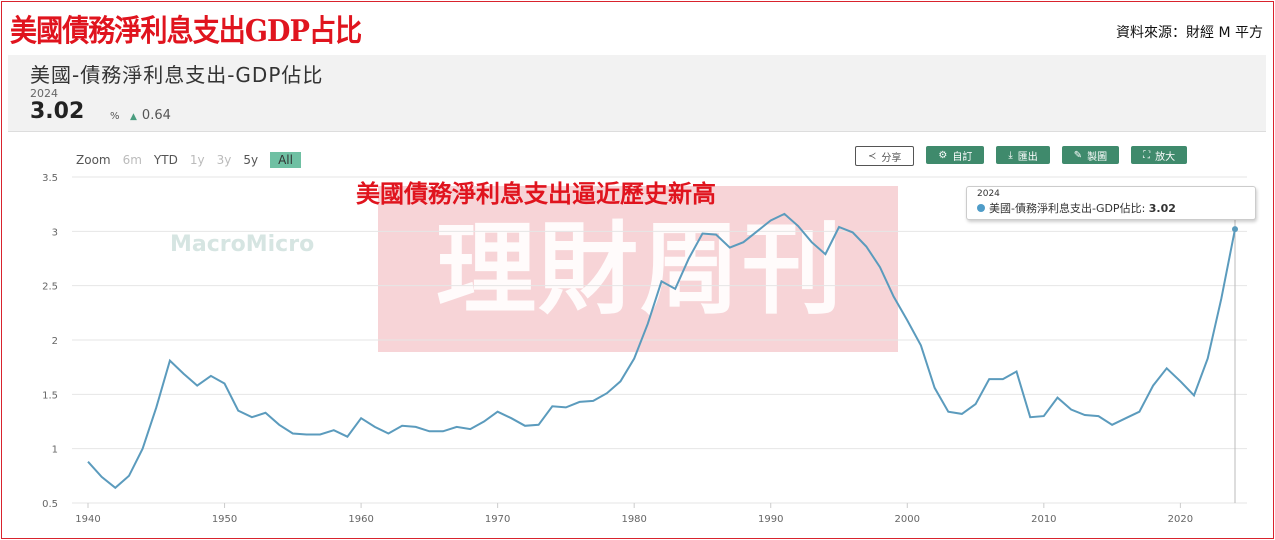 The width and height of the screenshot is (1275, 540). Describe the element at coordinates (981, 208) in the screenshot. I see `series-dot-icon` at that location.